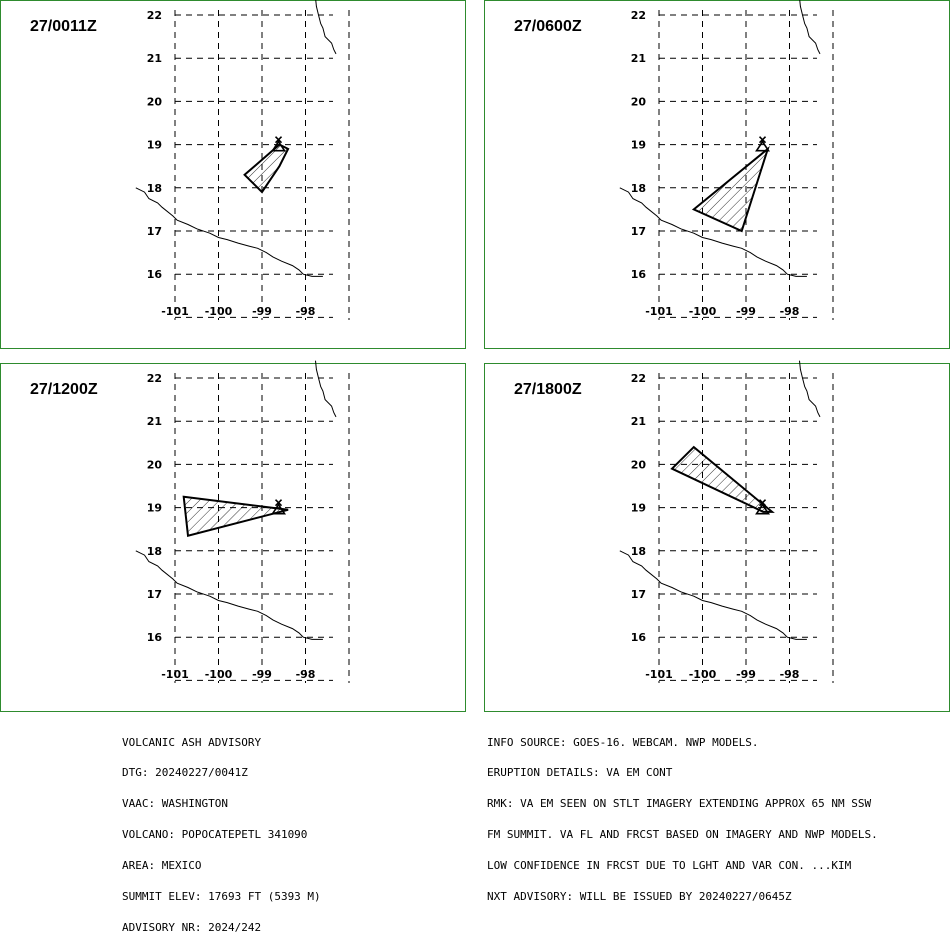  What do you see at coordinates (548, 26) in the screenshot?
I see `panel-time-label: 27/0600Z` at bounding box center [548, 26].